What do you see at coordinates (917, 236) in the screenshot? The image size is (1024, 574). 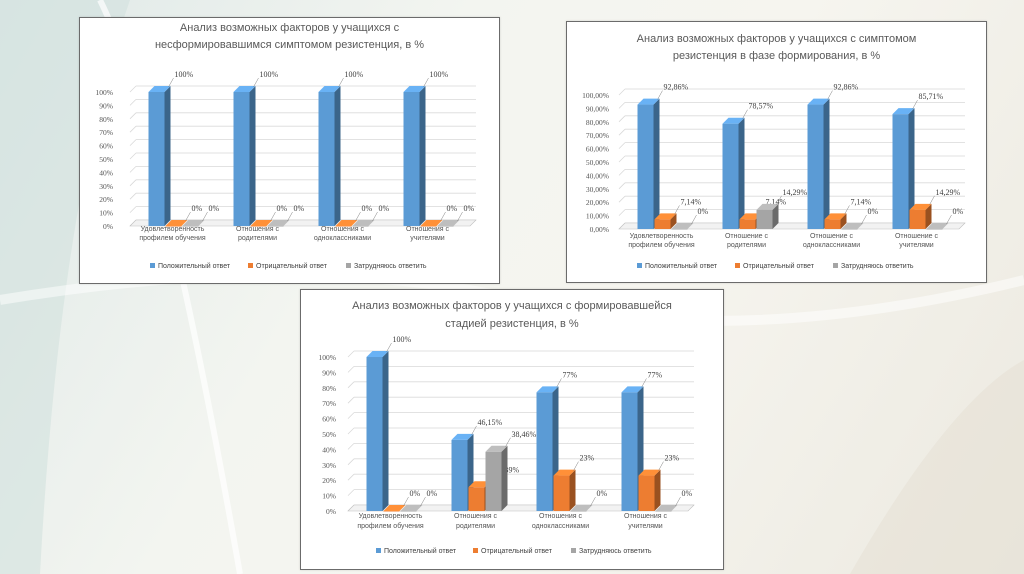 I see `x-category-label: Отношение с` at bounding box center [917, 236].